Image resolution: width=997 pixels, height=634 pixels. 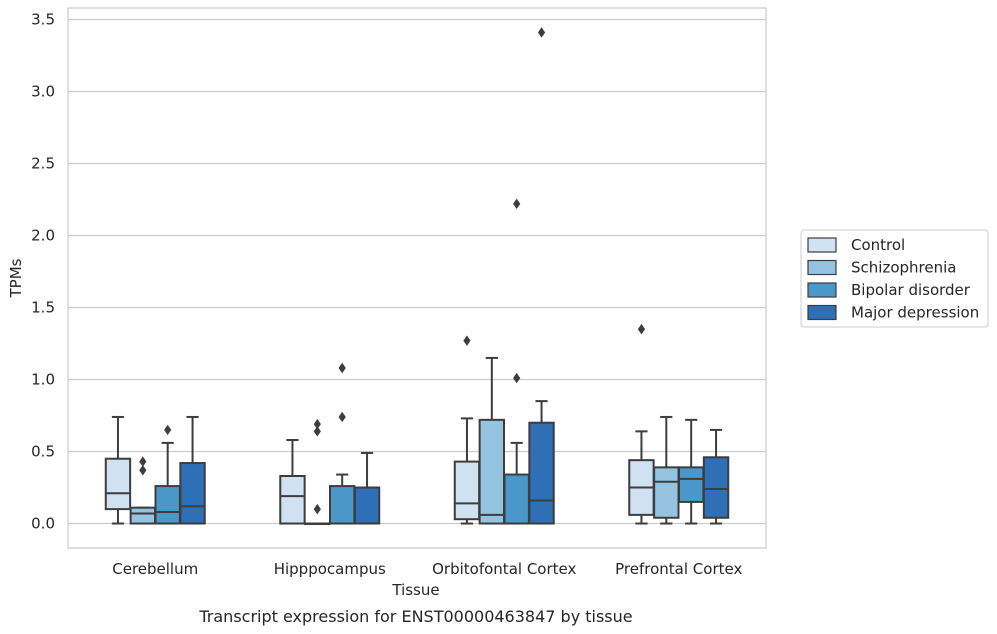 What do you see at coordinates (330, 569) in the screenshot?
I see `x-tick-label: Hipppocampus` at bounding box center [330, 569].